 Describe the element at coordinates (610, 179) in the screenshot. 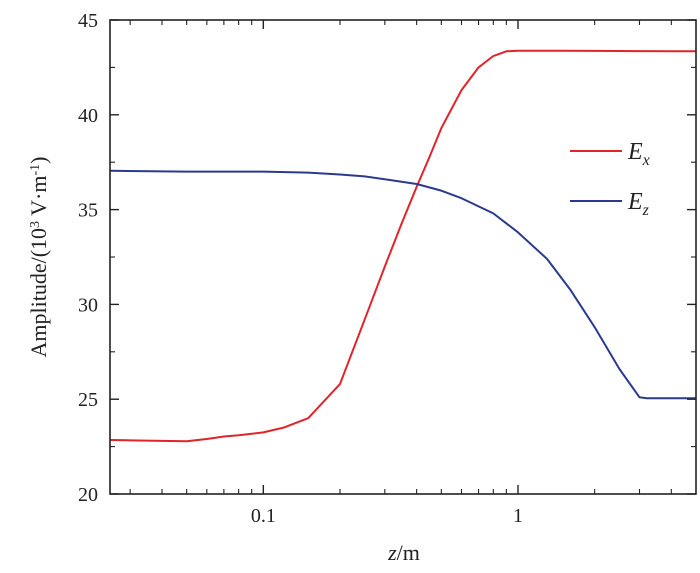

I see `legend: Ex Ez` at that location.